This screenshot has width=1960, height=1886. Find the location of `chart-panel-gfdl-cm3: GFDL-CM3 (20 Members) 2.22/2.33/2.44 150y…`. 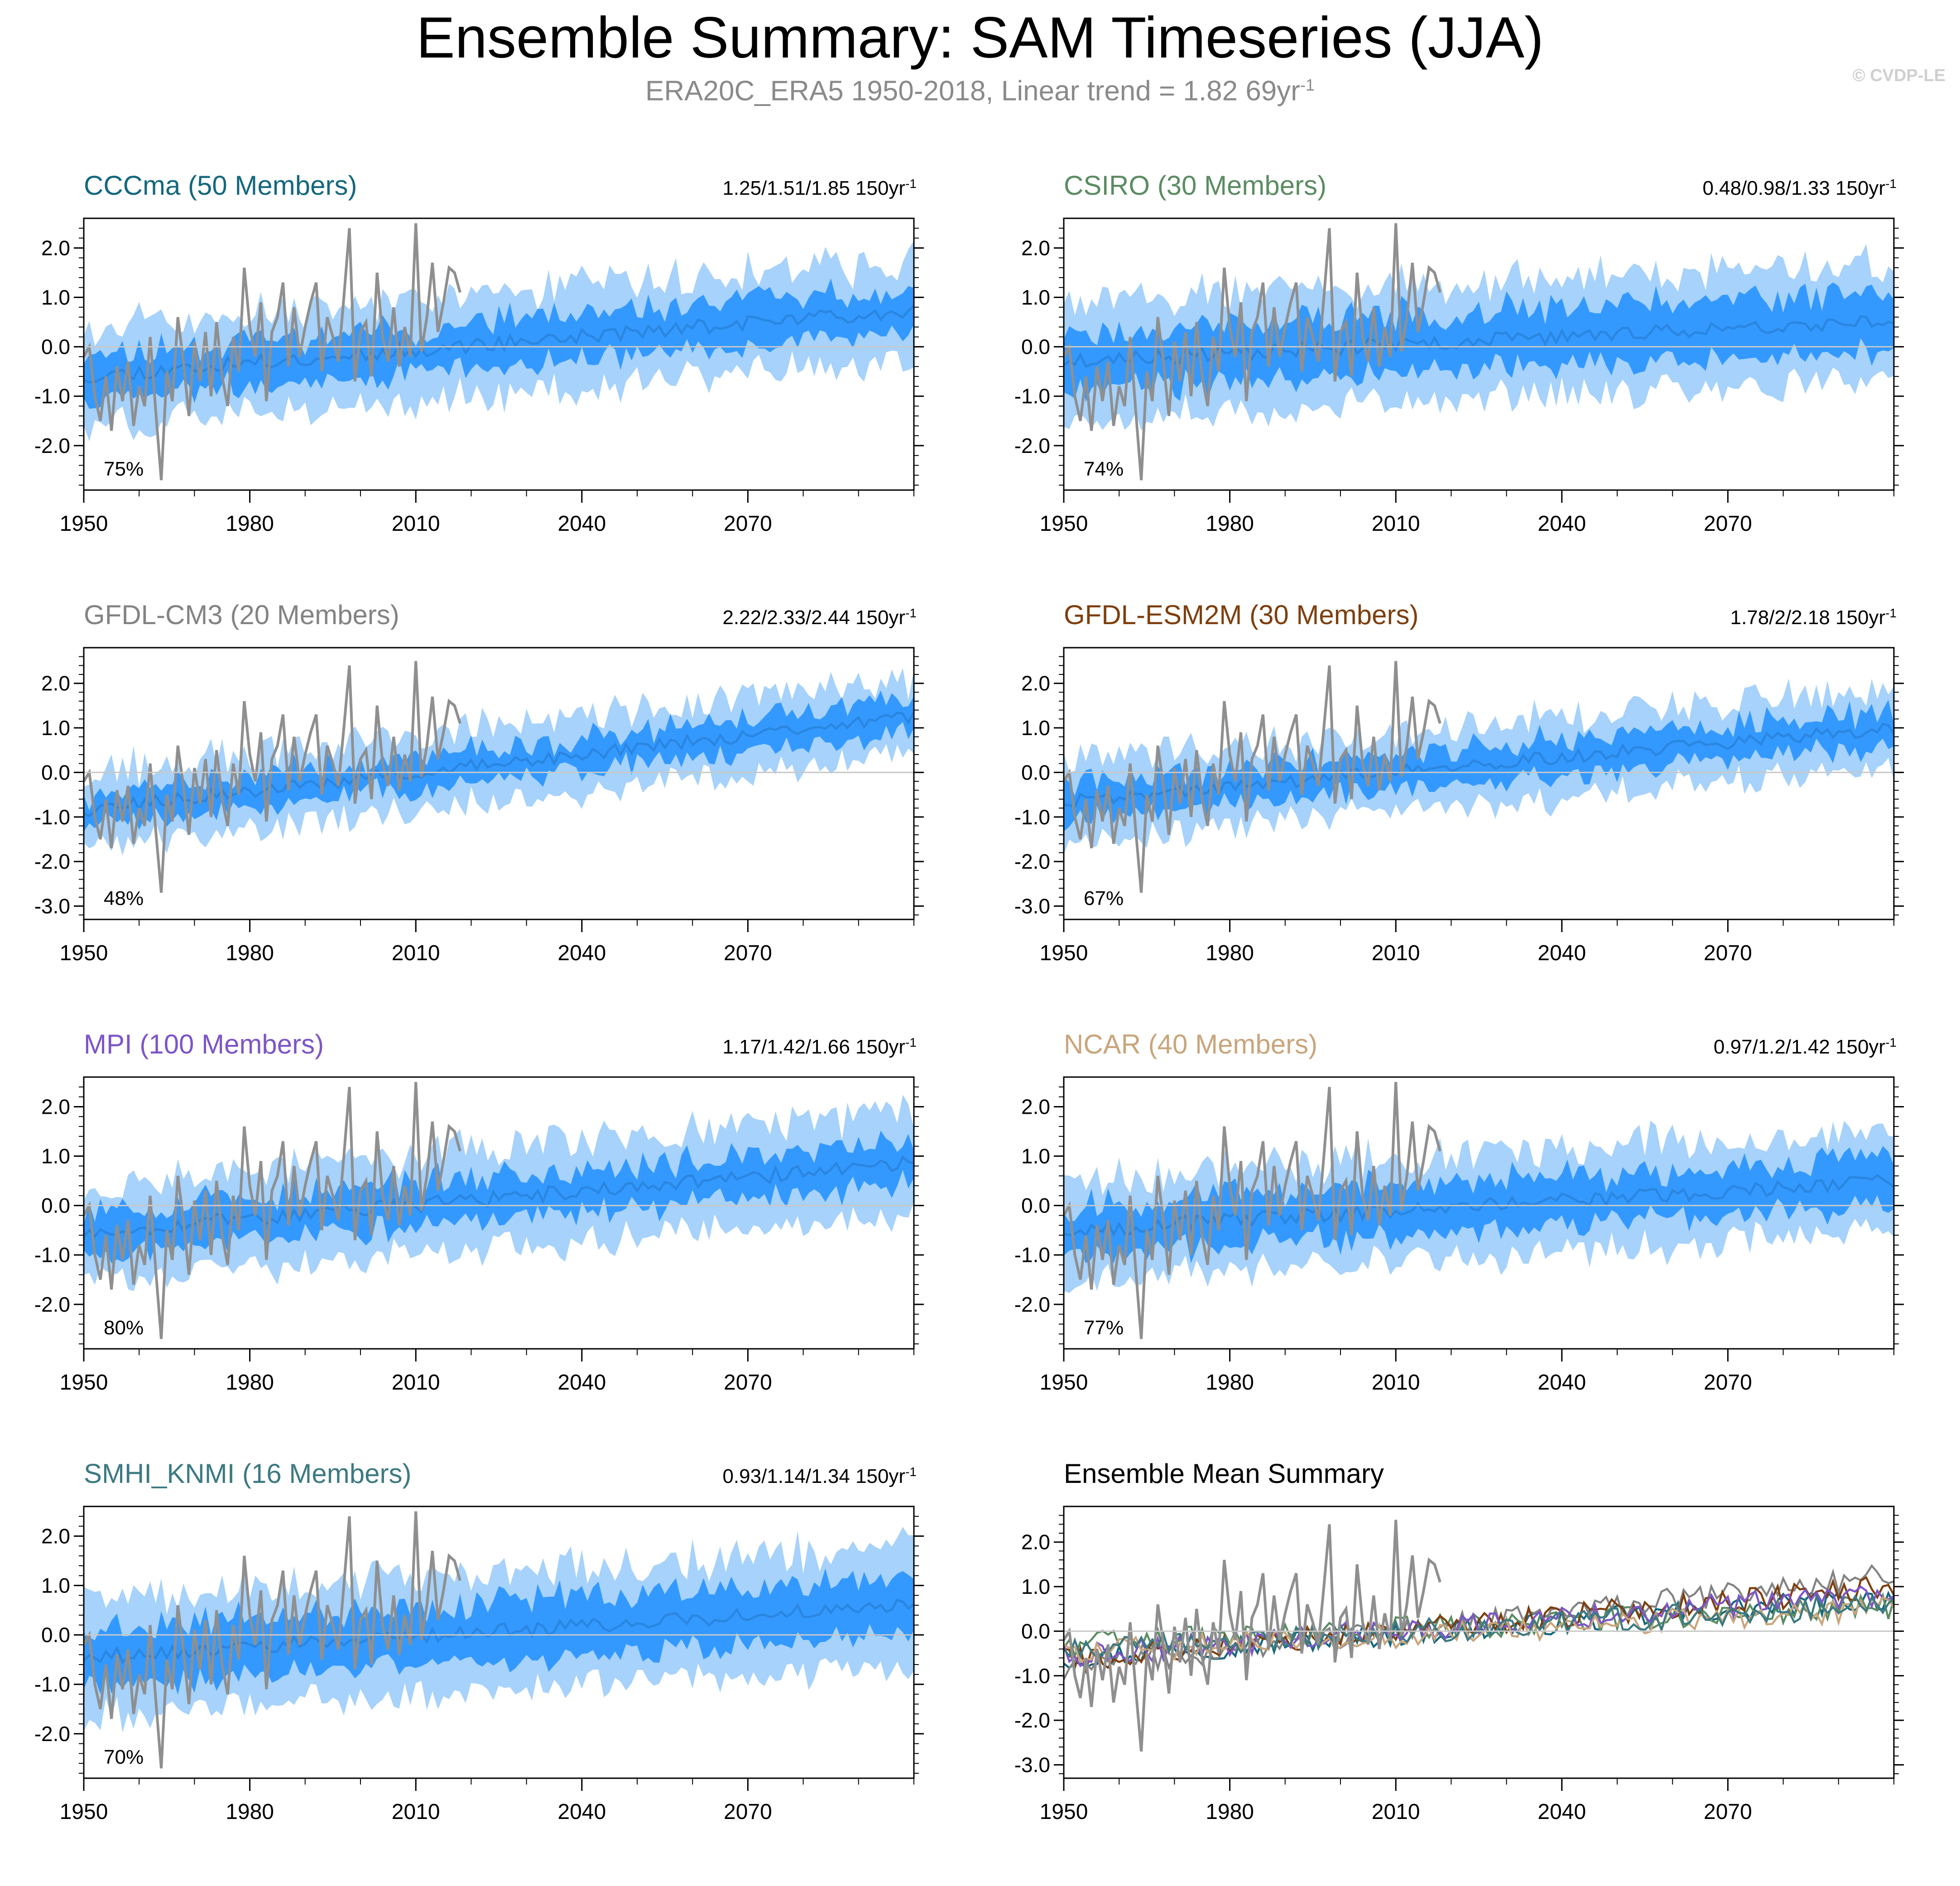

chart-panel-gfdl-cm3: GFDL-CM3 (20 Members) 2.22/2.33/2.44 150y… is located at coordinates (479, 782).